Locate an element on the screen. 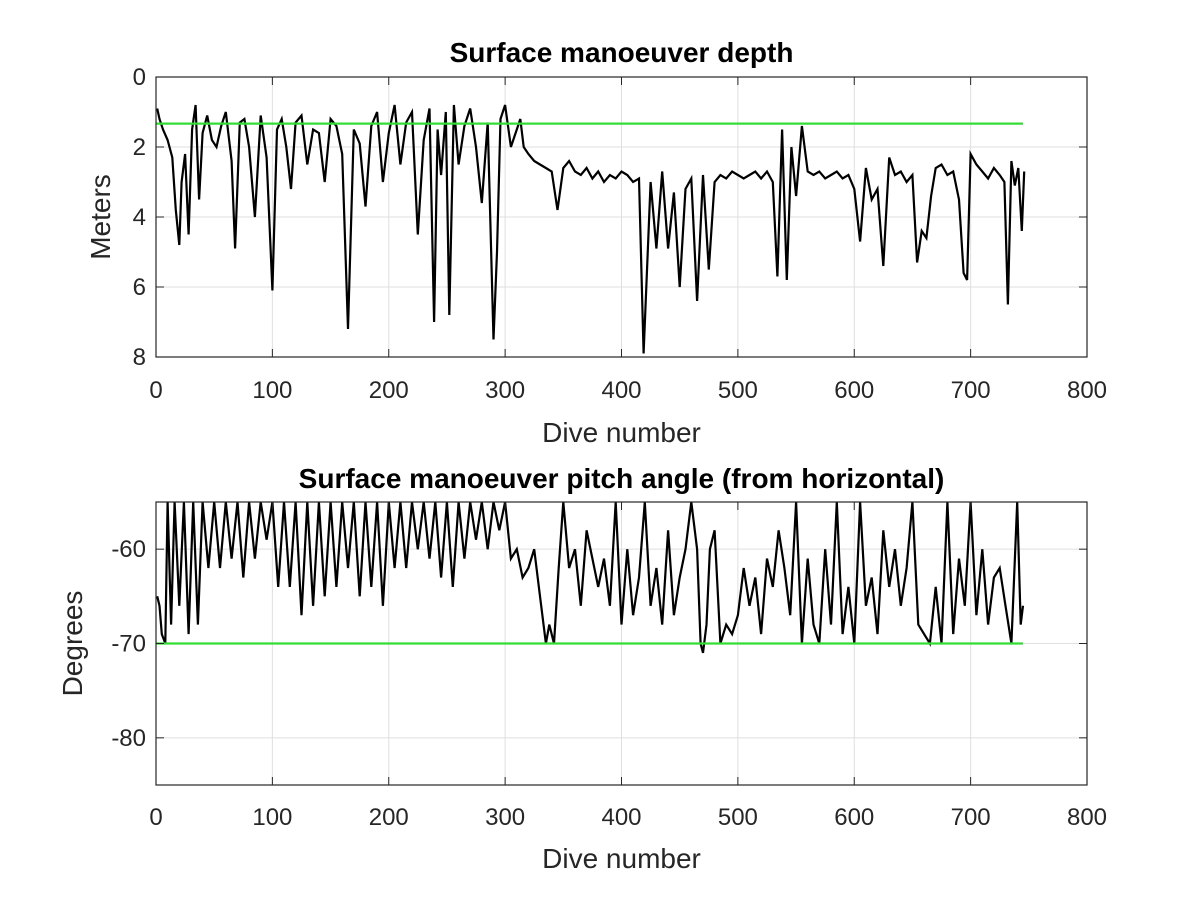  y-tick-label: 8 is located at coordinates (139, 357).